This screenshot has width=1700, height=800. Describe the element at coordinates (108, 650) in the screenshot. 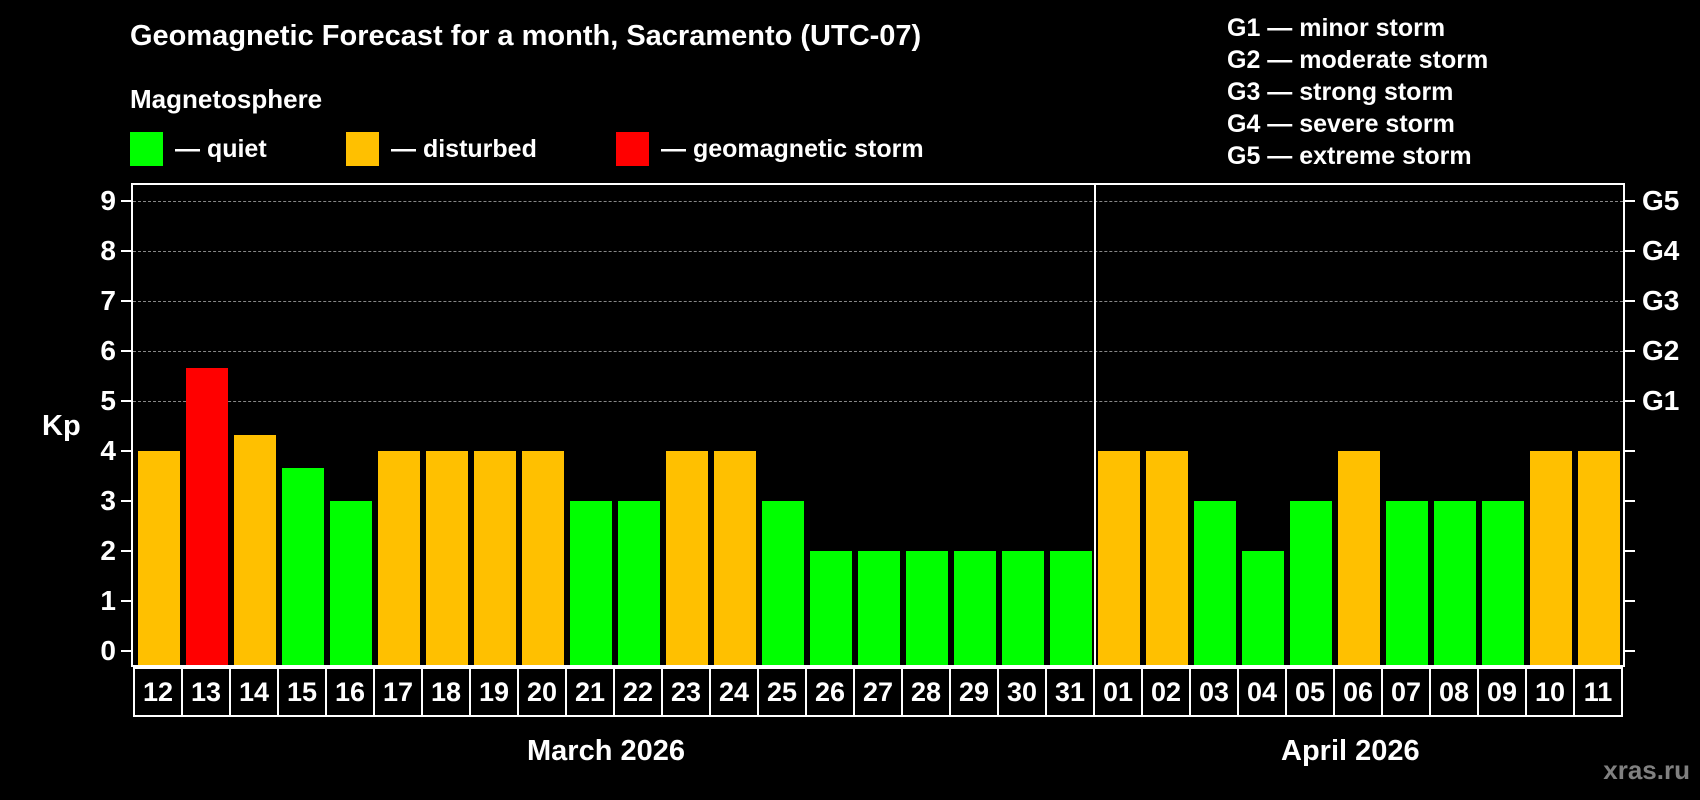

I see `y-tick-label: 0` at that location.